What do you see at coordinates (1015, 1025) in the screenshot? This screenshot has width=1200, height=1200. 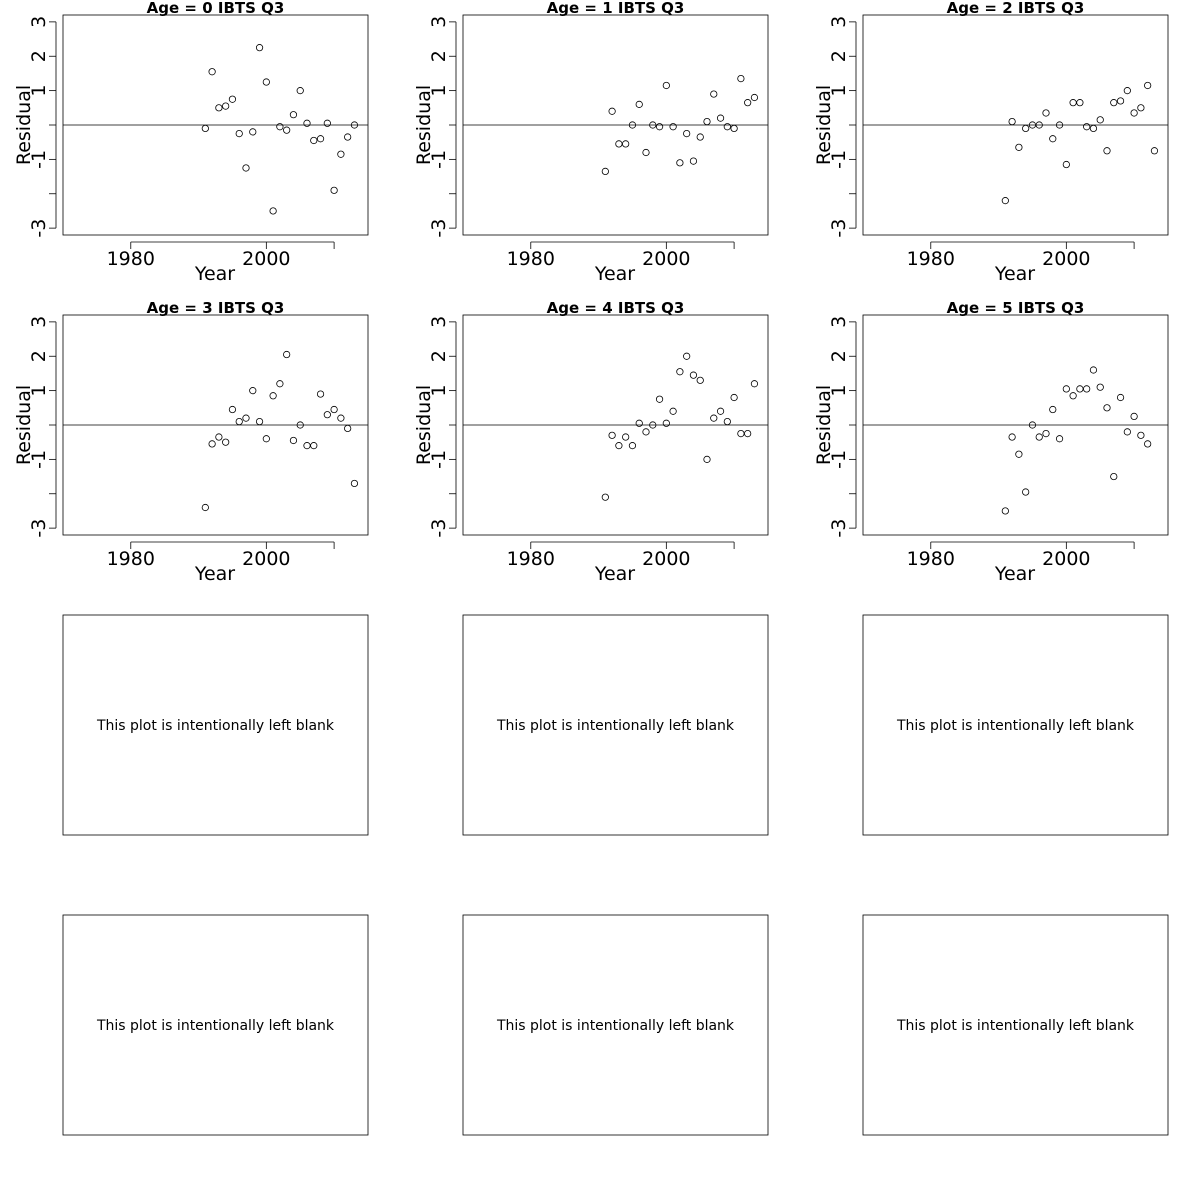 I see `blank-panel-5: This plot is intentionally left blank` at bounding box center [1015, 1025].